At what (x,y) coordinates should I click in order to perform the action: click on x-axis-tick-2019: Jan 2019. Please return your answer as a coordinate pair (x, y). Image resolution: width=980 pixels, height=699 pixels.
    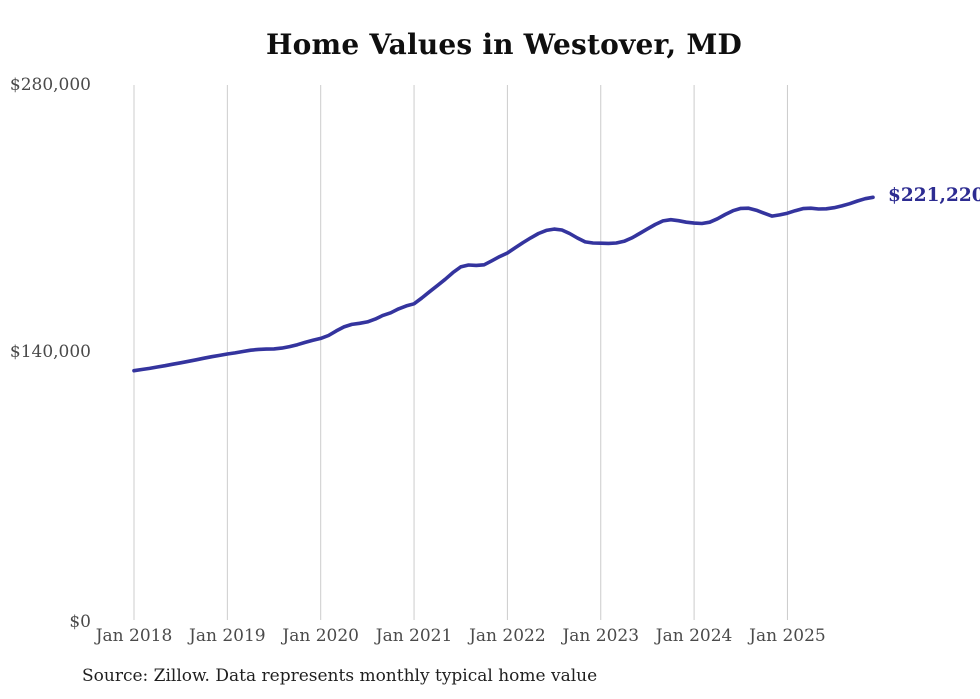
    Looking at the image, I should click on (227, 636).